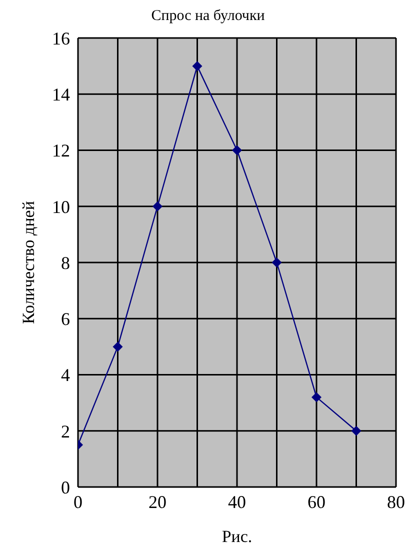 This screenshot has width=416, height=559. Describe the element at coordinates (78, 502) in the screenshot. I see `x-tick-label: 0` at that location.